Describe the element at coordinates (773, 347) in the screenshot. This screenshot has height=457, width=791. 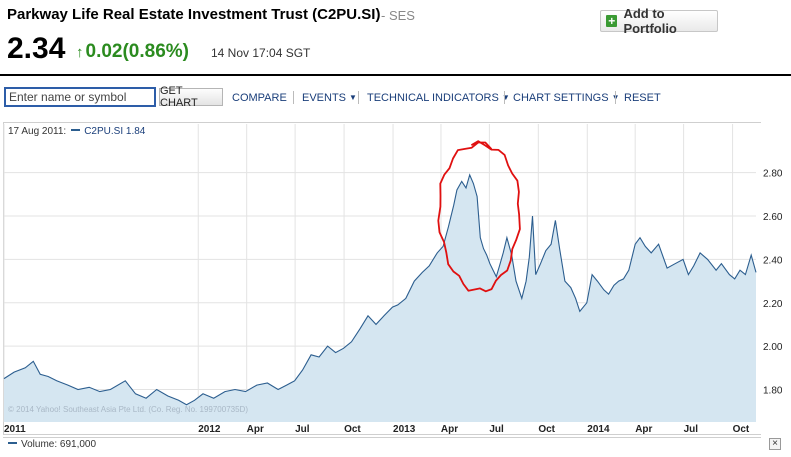
I see `y-tick-label: 2.00` at that location.